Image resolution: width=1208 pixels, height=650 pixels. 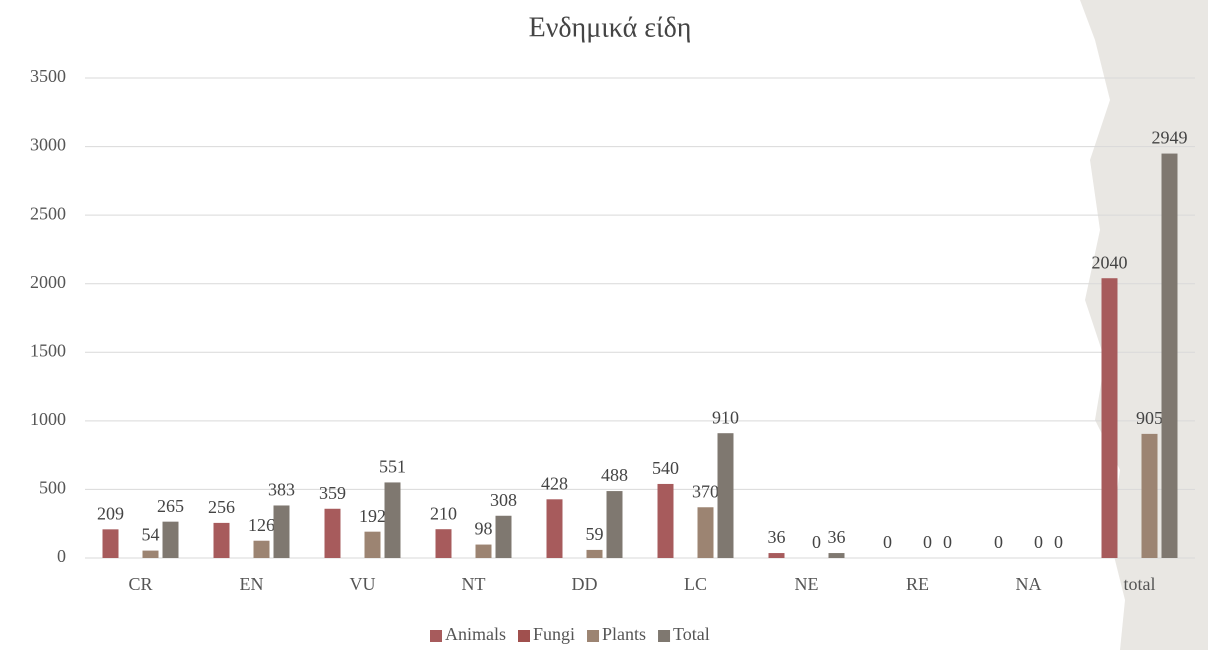 What do you see at coordinates (624, 634) in the screenshot?
I see `legend-label: Plants` at bounding box center [624, 634].